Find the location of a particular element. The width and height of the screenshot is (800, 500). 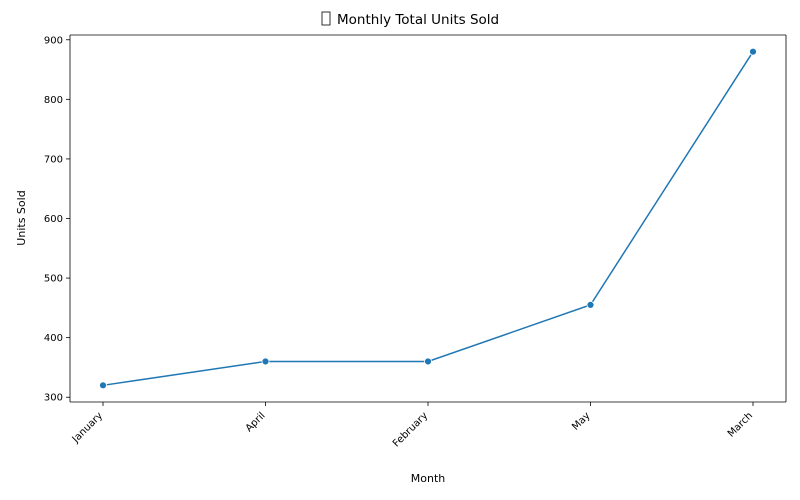

y-tick-label: 500 is located at coordinates (53, 279).